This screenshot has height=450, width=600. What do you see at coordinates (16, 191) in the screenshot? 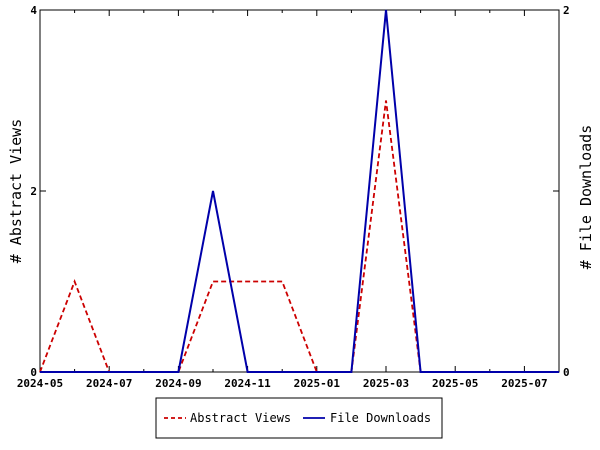
I see `y-axis-title-left: # Abstract Views` at bounding box center [16, 191].